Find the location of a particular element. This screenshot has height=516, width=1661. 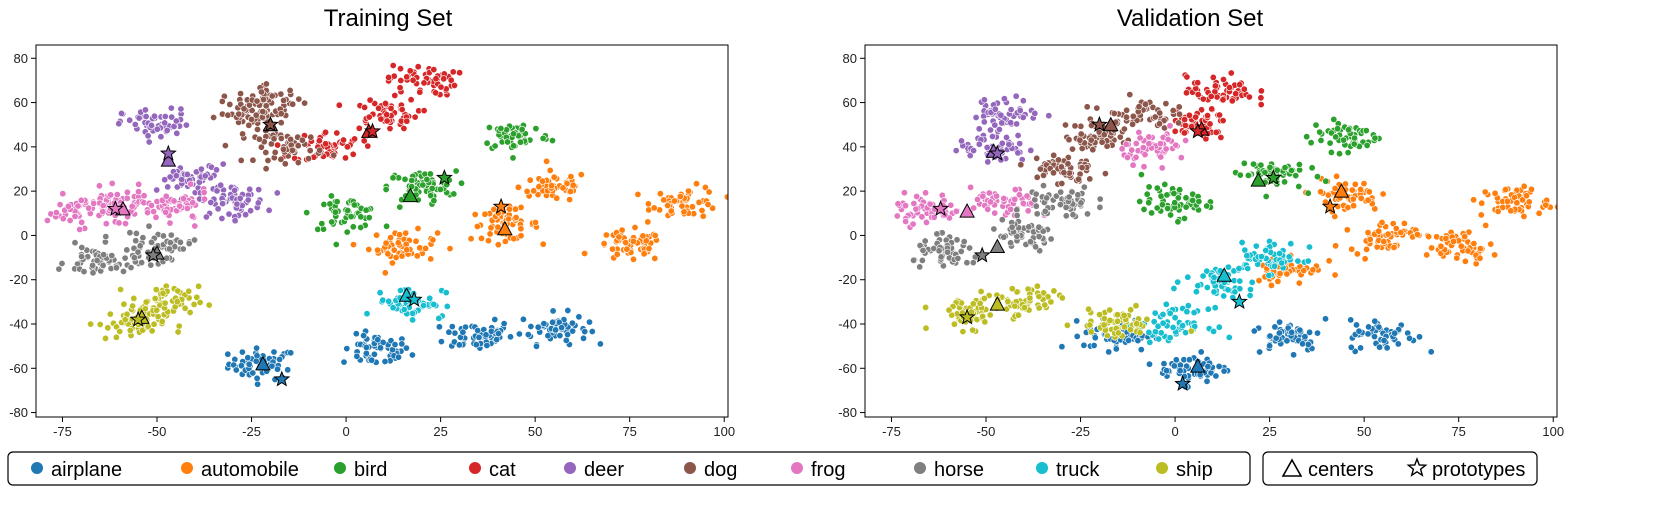

legend-swatch-cat is located at coordinates (475, 468).